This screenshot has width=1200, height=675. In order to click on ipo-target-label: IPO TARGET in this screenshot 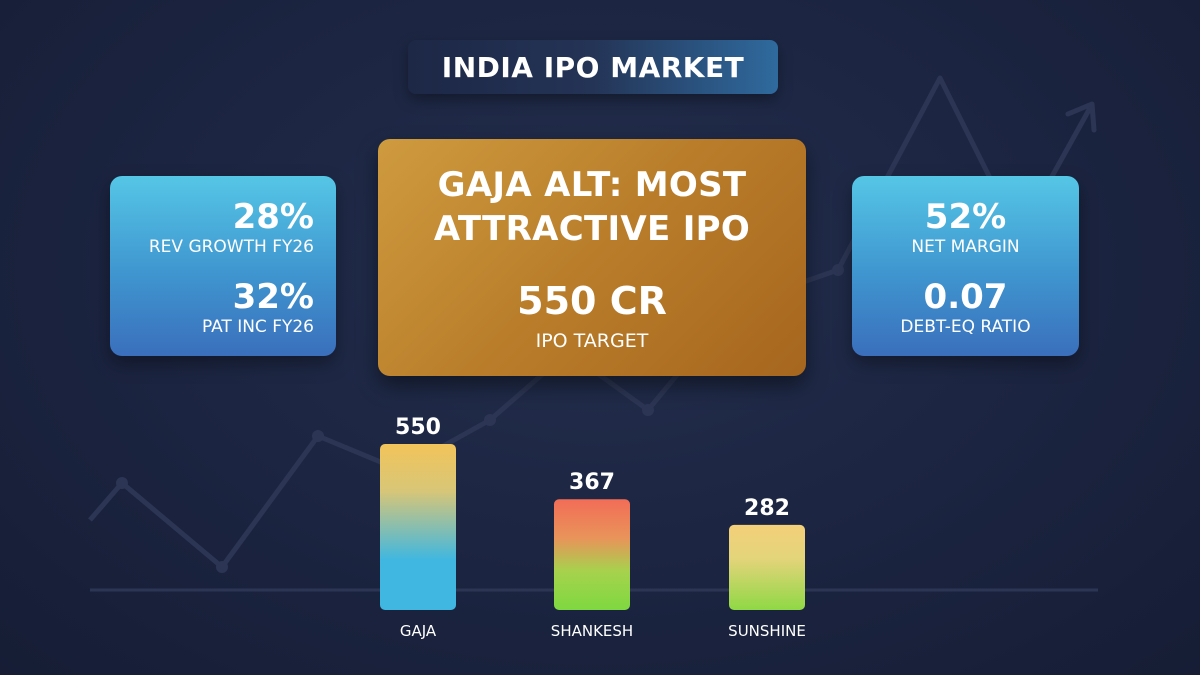, I will do `click(592, 341)`.